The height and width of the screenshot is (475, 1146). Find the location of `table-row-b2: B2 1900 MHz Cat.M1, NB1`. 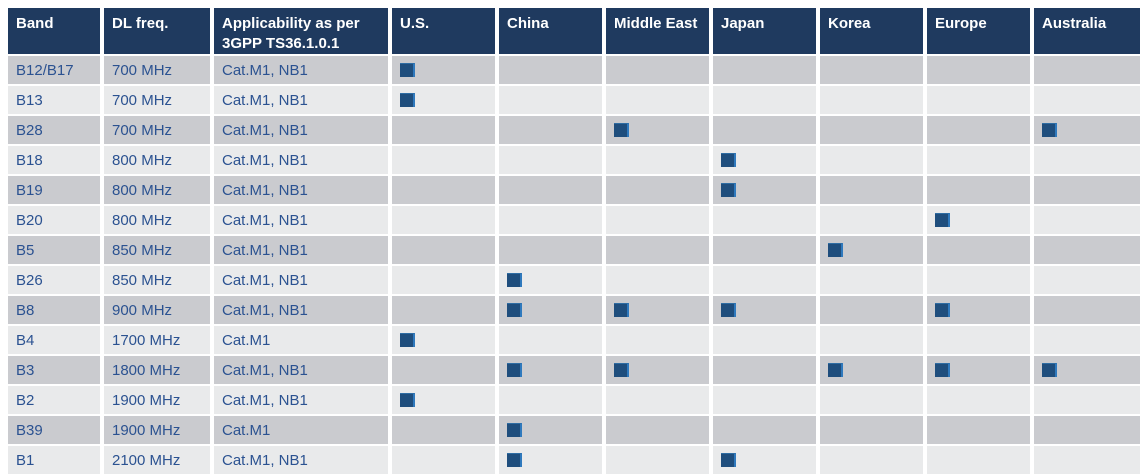

table-row-b2: B2 1900 MHz Cat.M1, NB1 is located at coordinates (574, 400).